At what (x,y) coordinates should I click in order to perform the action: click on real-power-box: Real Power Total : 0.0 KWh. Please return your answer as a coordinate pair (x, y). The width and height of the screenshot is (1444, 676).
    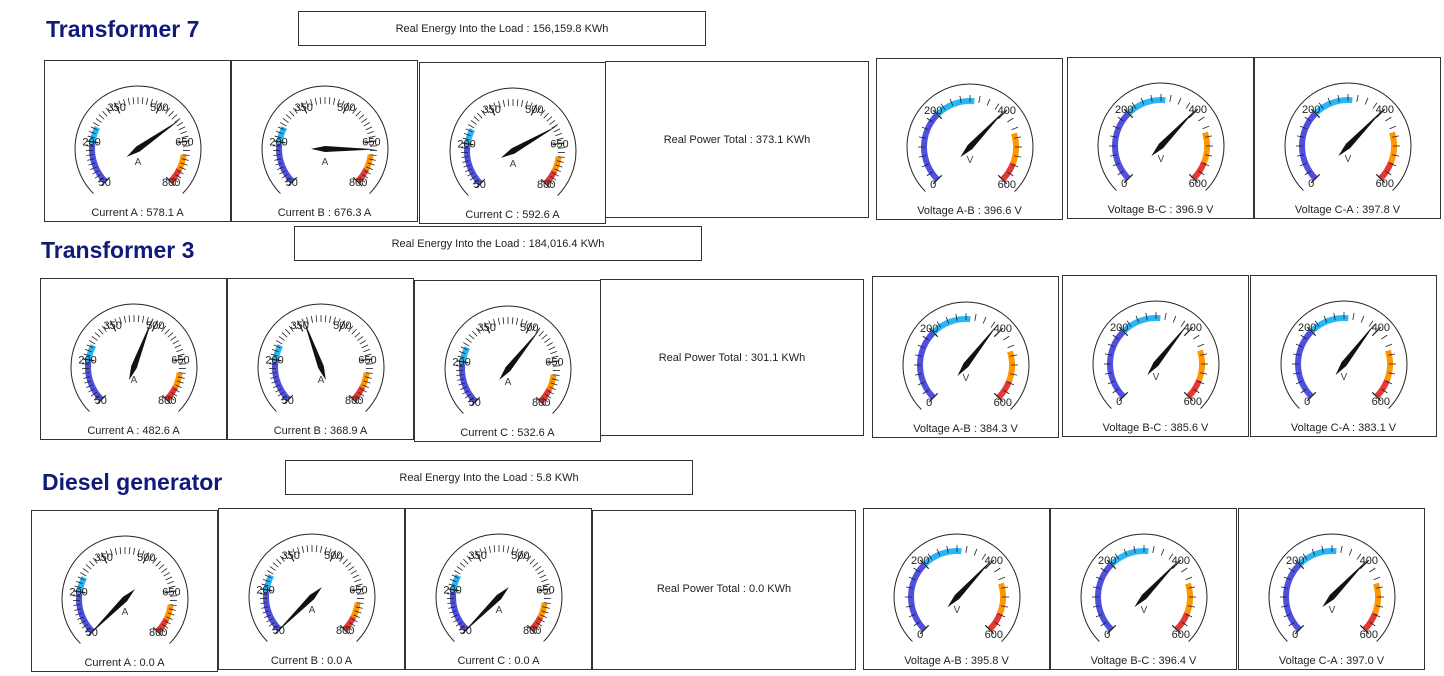
    Looking at the image, I should click on (724, 590).